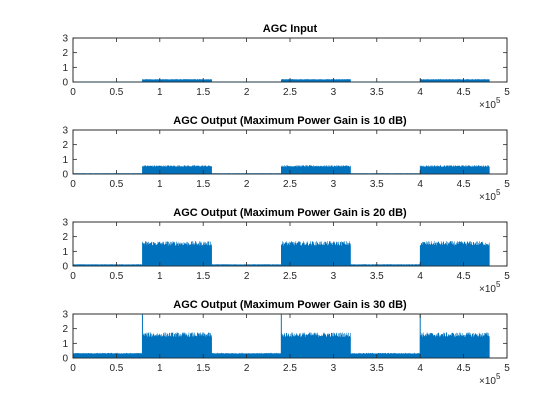  What do you see at coordinates (290, 305) in the screenshot?
I see `subplot-title: AGC Output (Maximum Power Gain is 30 dB)` at bounding box center [290, 305].